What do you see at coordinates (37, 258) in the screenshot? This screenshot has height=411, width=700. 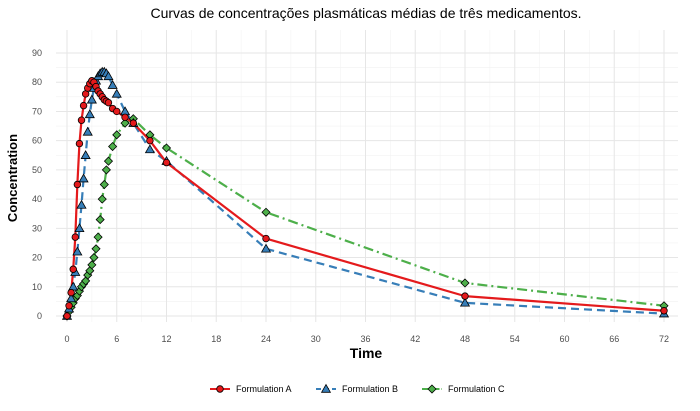 I see `y-tick-label: 20` at bounding box center [37, 258].